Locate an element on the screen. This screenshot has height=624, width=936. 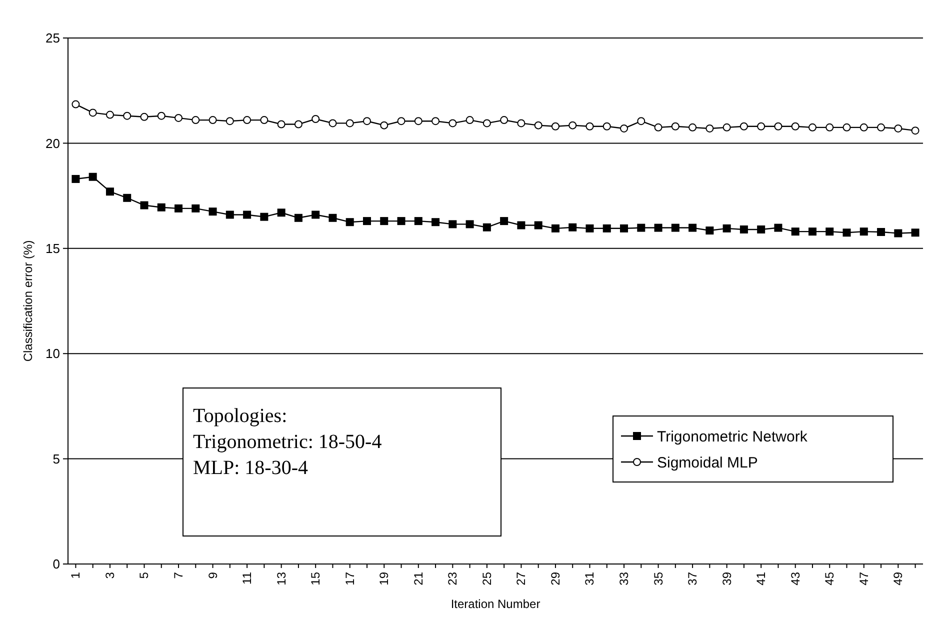
legend-label: Trigonometric Network is located at coordinates (732, 437).